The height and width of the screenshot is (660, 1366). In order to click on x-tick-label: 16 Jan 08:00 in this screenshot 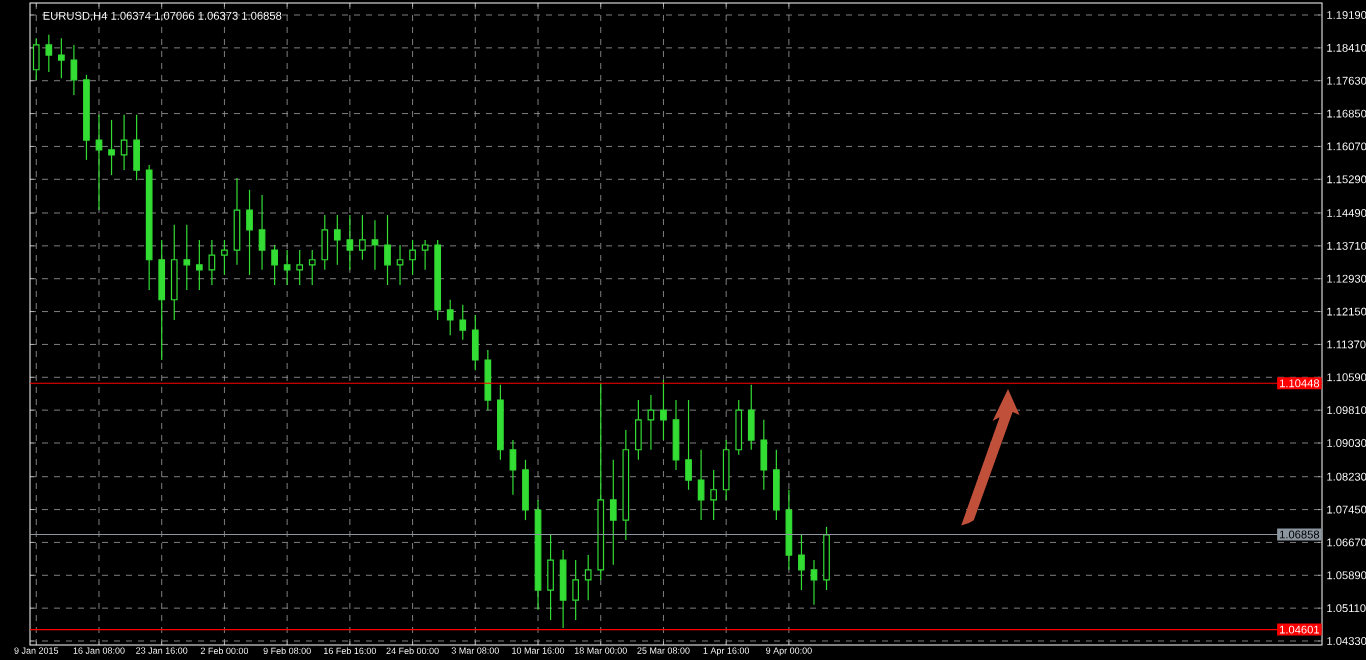, I will do `click(99, 650)`.